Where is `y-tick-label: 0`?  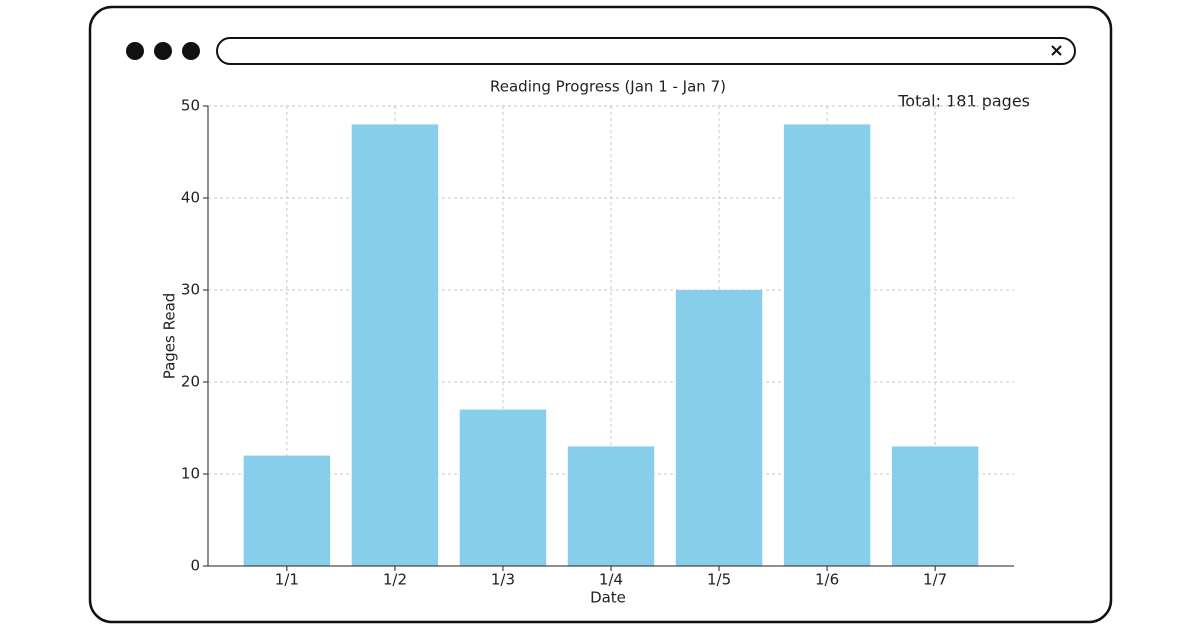
y-tick-label: 0 is located at coordinates (195, 566).